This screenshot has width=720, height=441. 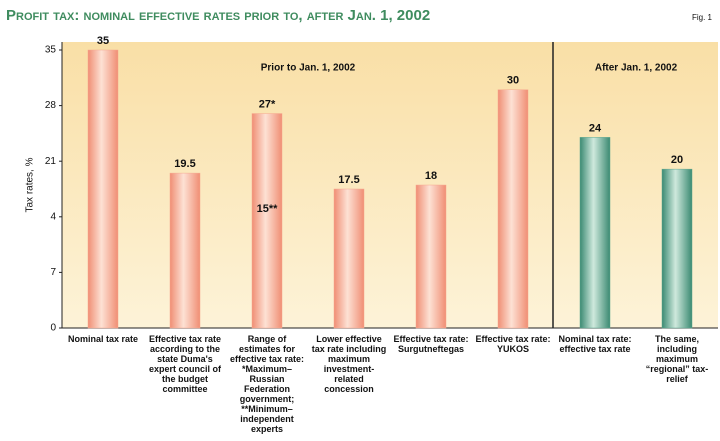 What do you see at coordinates (51, 161) in the screenshot?
I see `y-tick-label: 21` at bounding box center [51, 161].